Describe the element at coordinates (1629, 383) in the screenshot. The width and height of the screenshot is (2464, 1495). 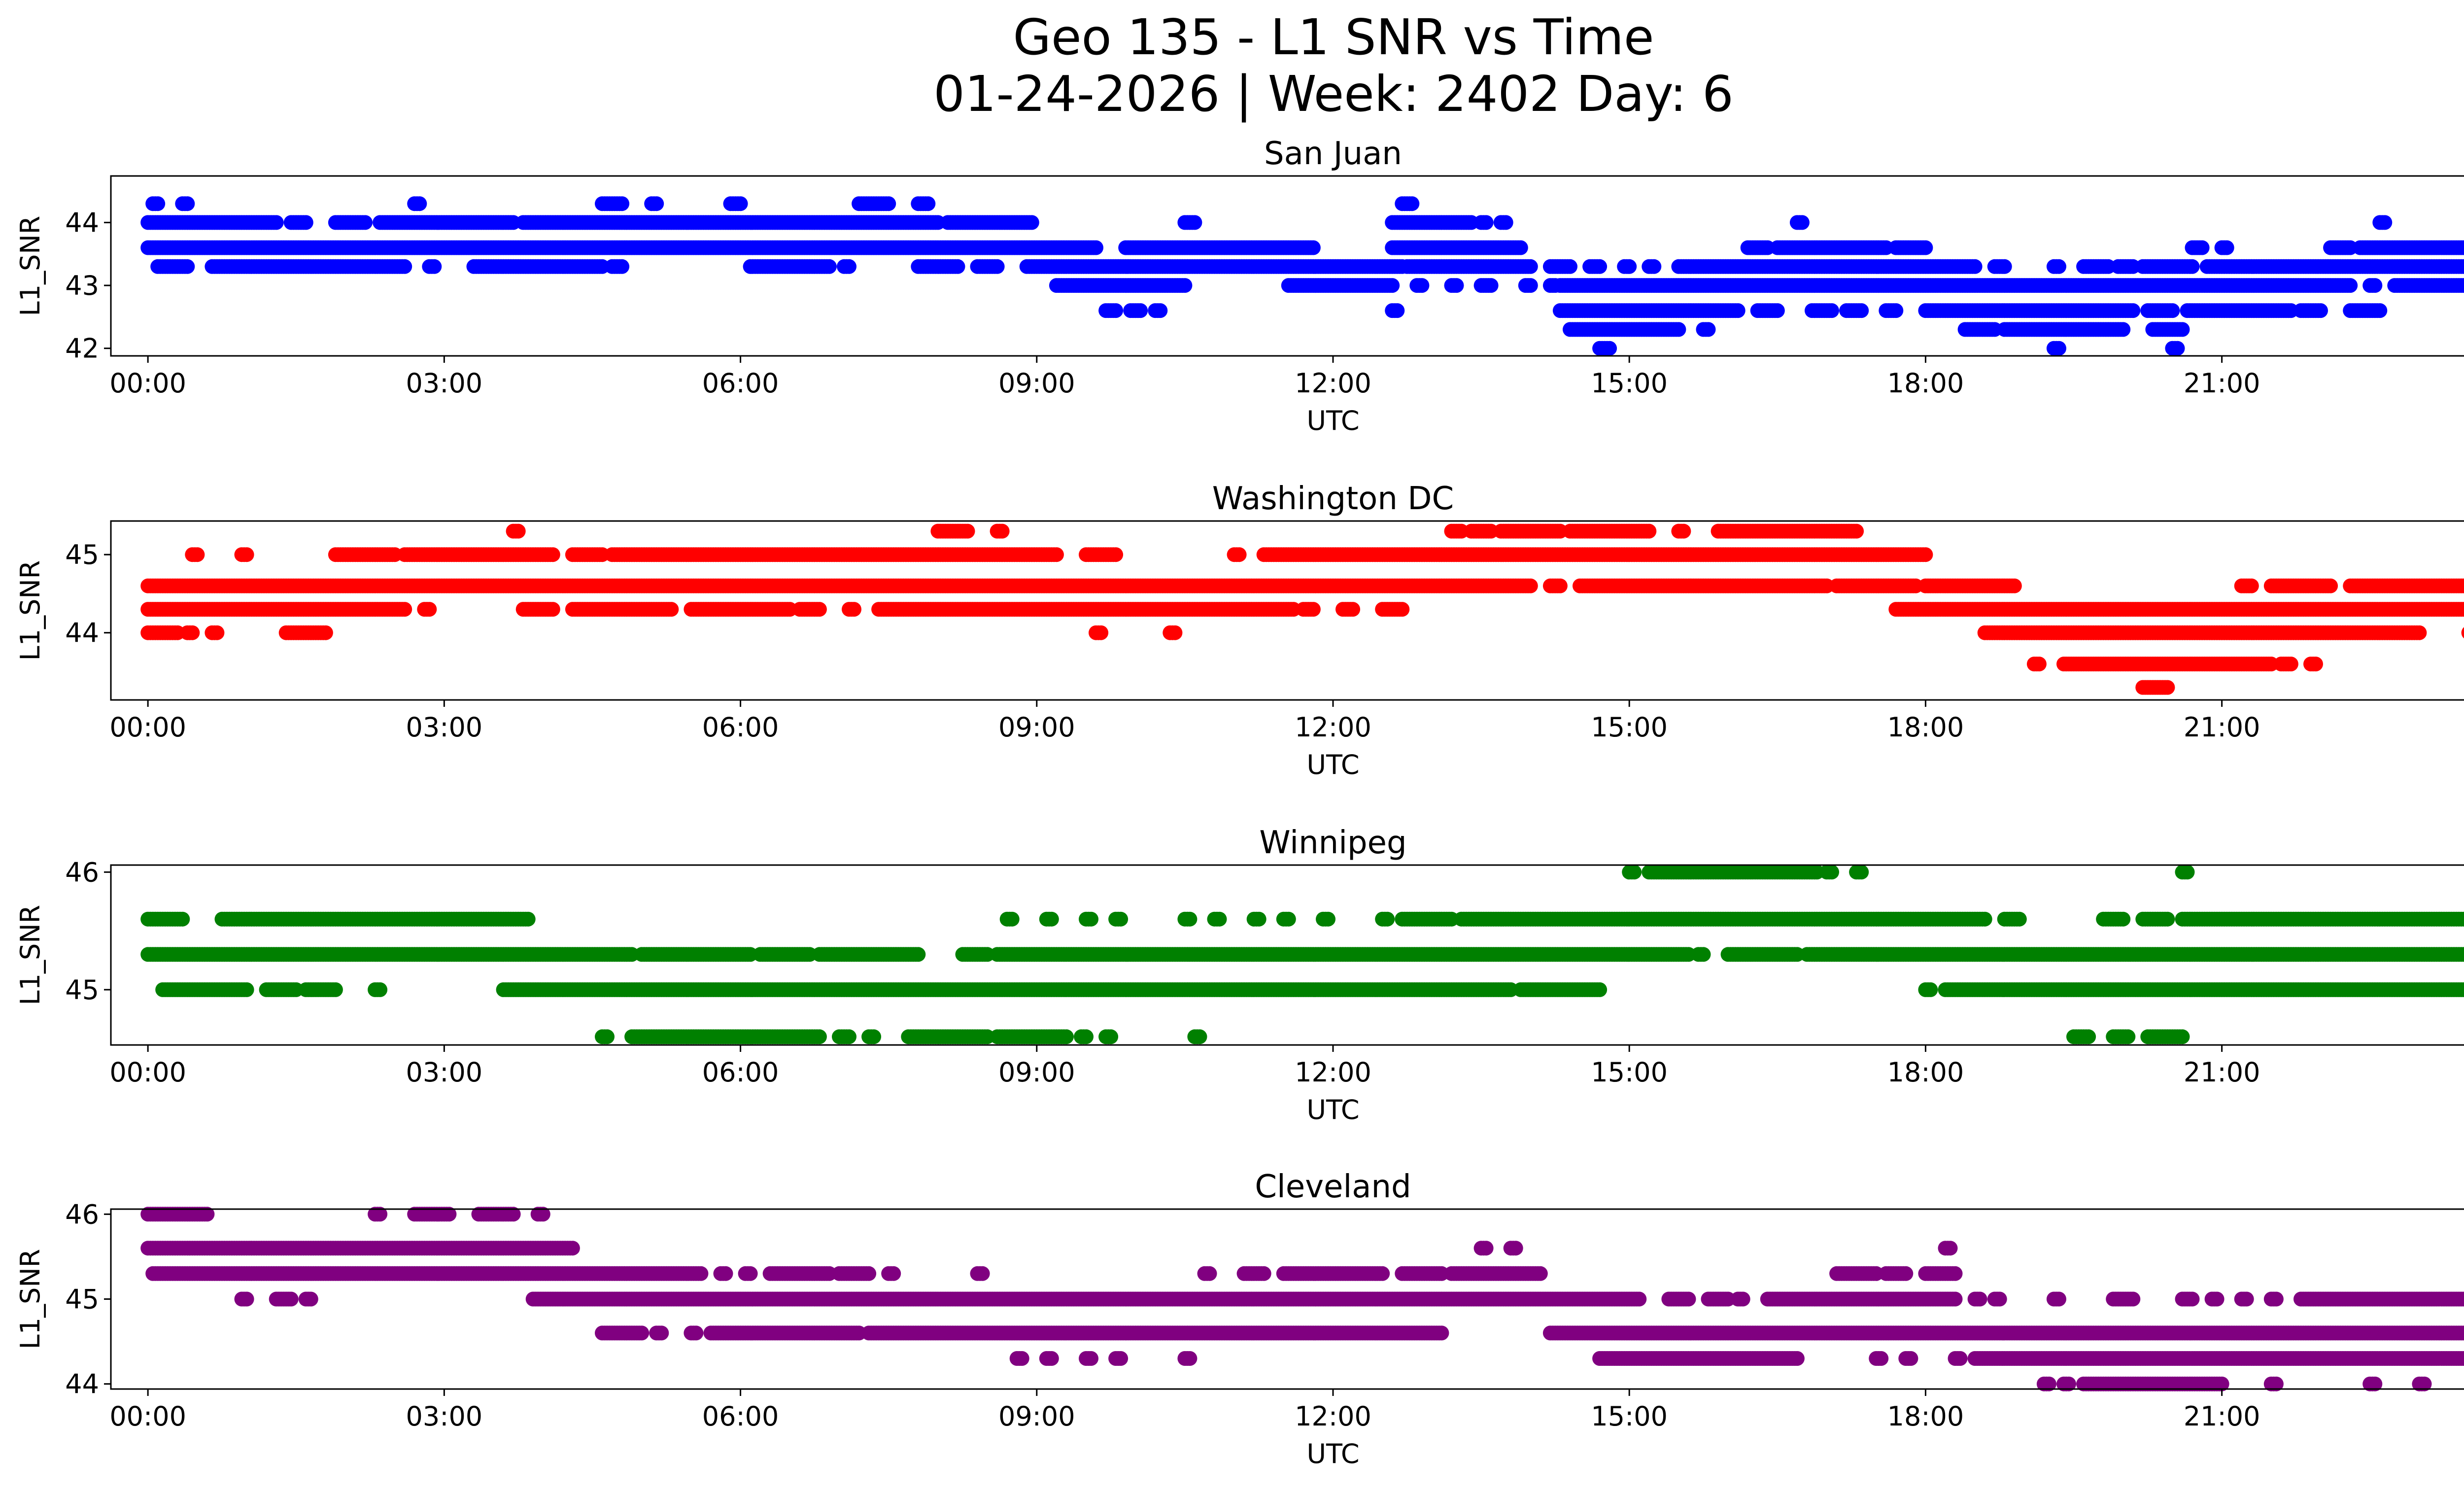
I see `x-tick-label: 15:00` at that location.